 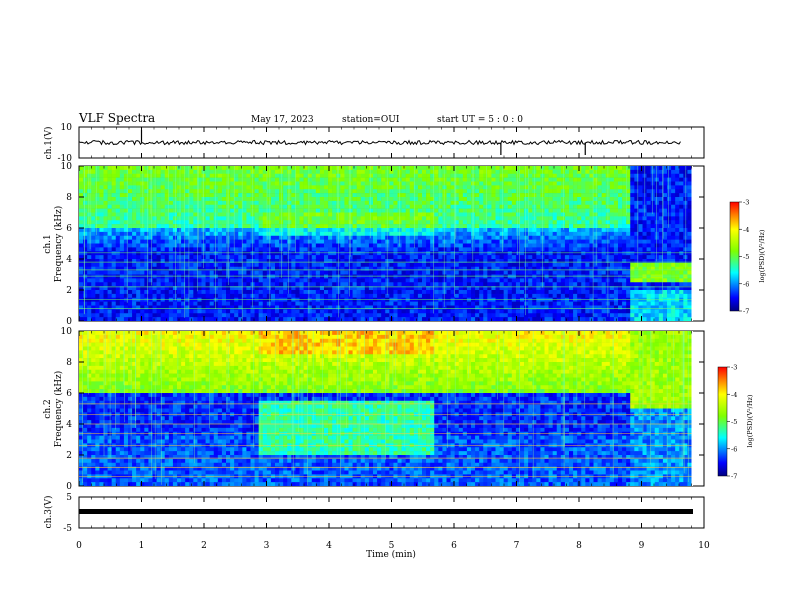 What do you see at coordinates (734, 368) in the screenshot?
I see `ch2-colorbar-tick--3: -3` at bounding box center [734, 368].